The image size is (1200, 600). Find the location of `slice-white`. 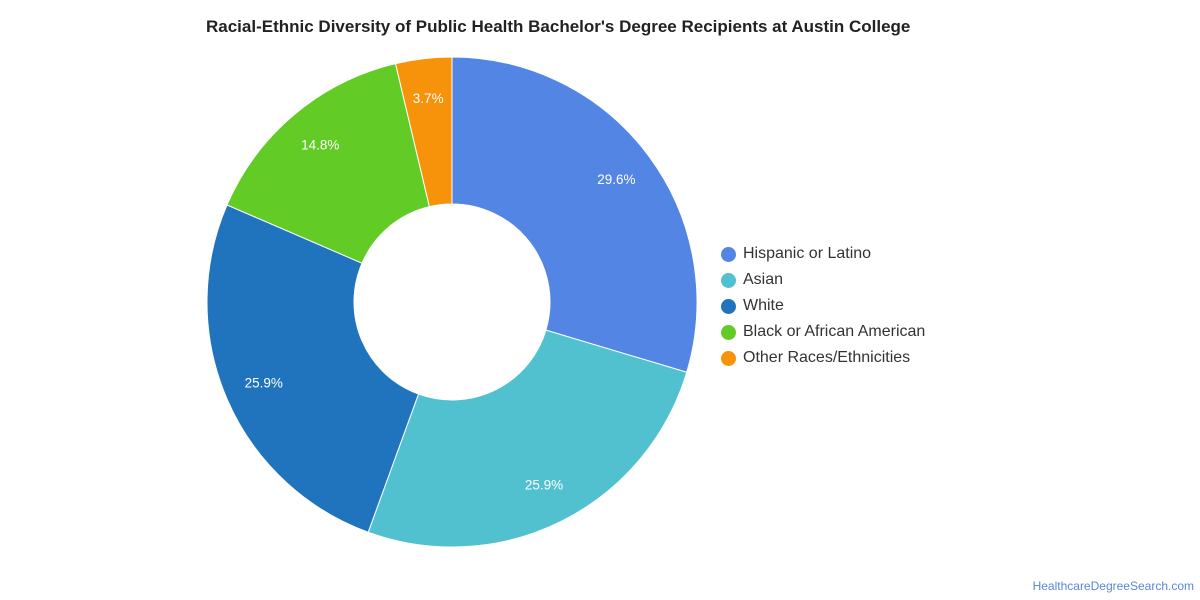

slice-white is located at coordinates (313, 368).